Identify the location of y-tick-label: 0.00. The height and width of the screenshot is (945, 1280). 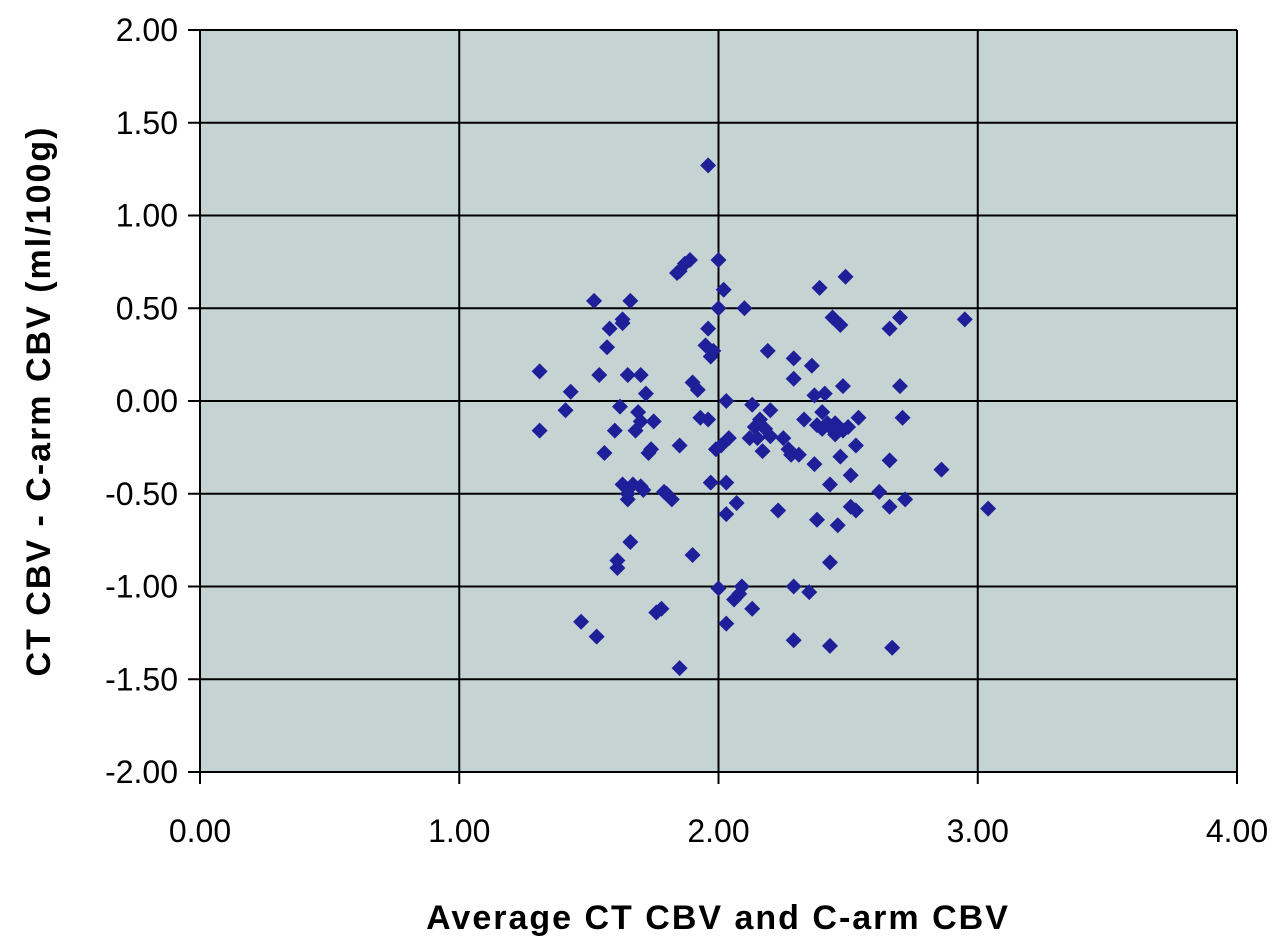
(147, 401).